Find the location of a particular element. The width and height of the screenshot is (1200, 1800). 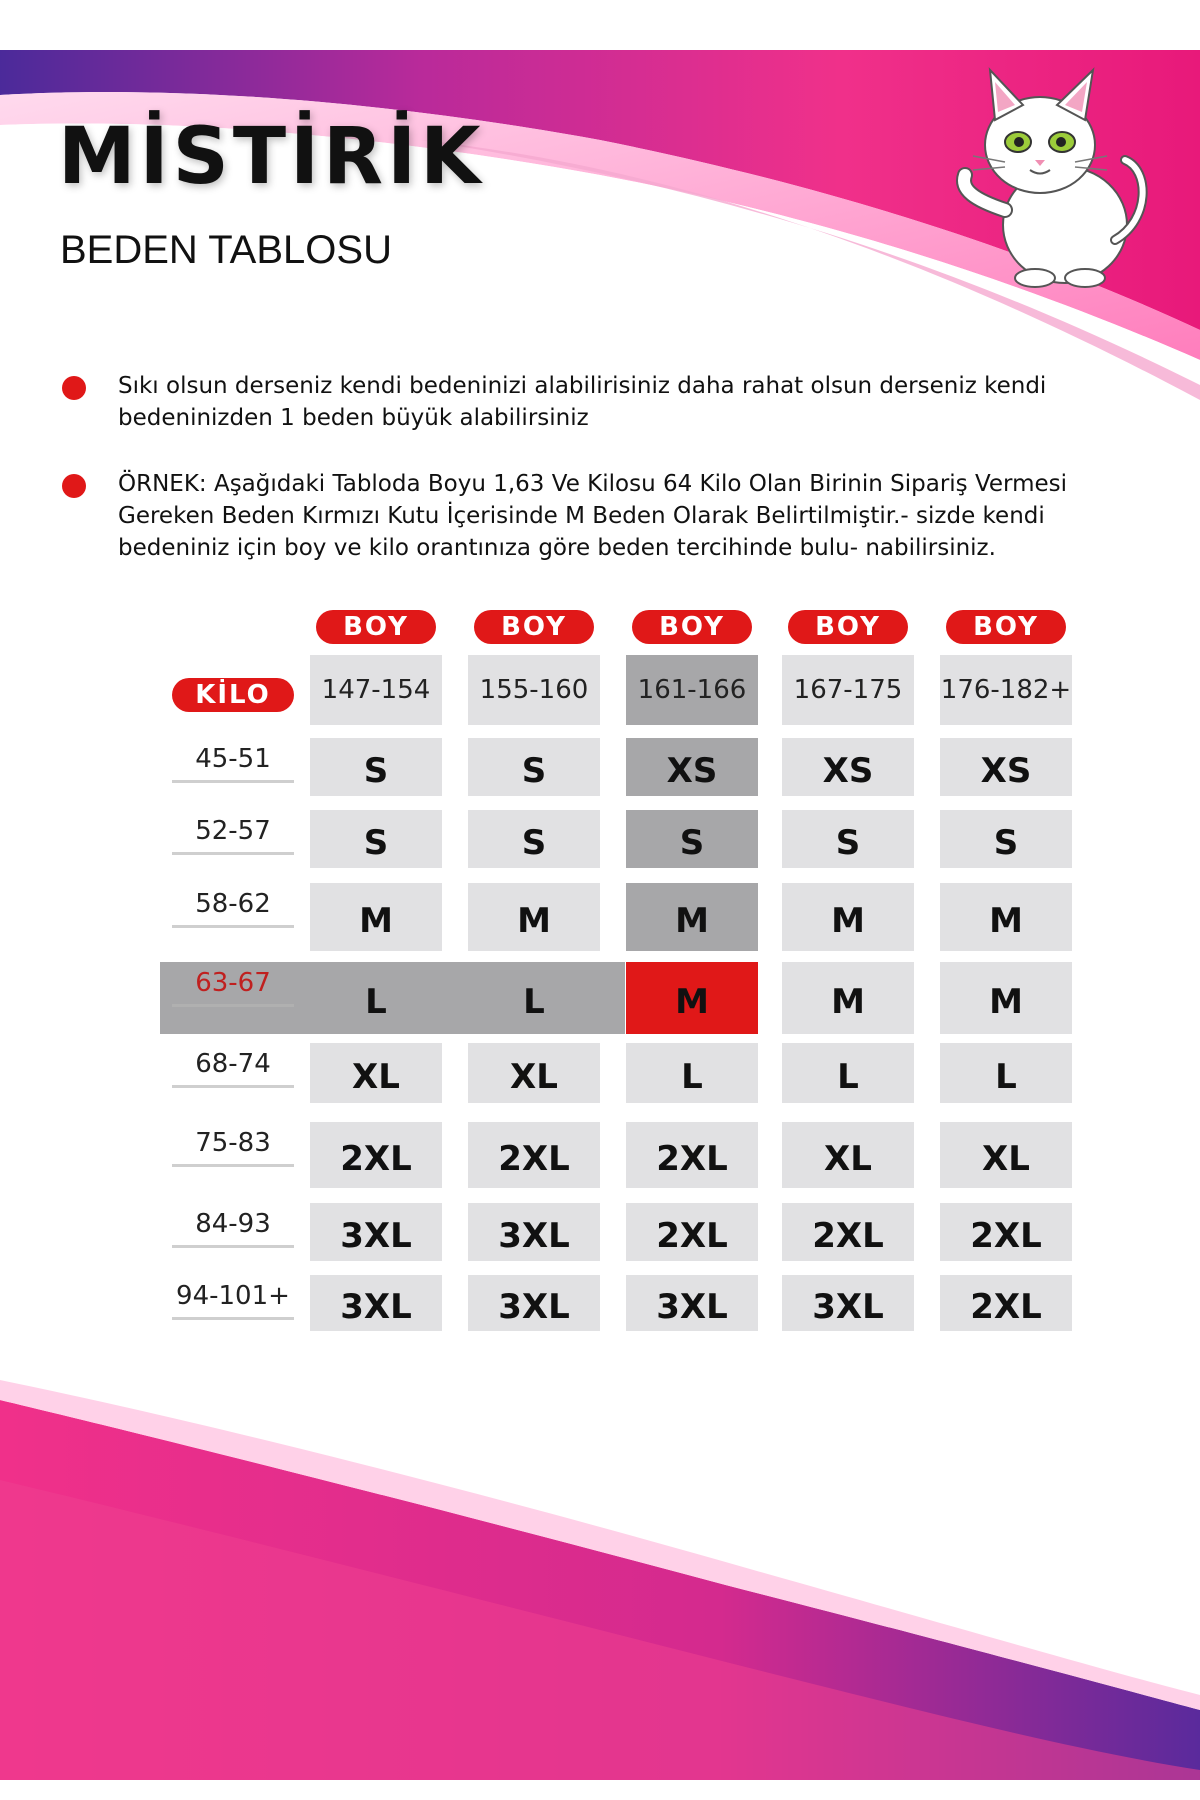

height-range-cell: 176-182+ is located at coordinates (1006, 690).